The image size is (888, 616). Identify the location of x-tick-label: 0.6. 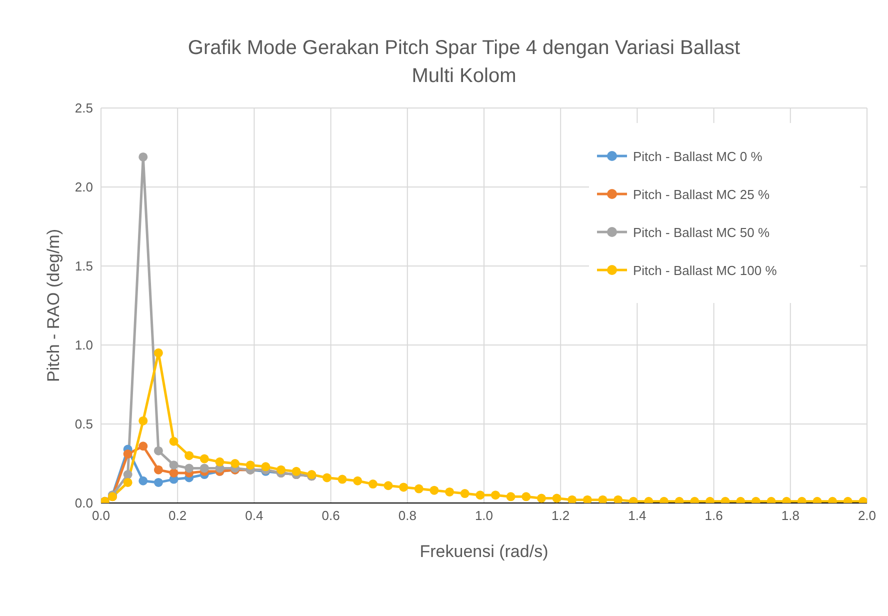
(331, 516).